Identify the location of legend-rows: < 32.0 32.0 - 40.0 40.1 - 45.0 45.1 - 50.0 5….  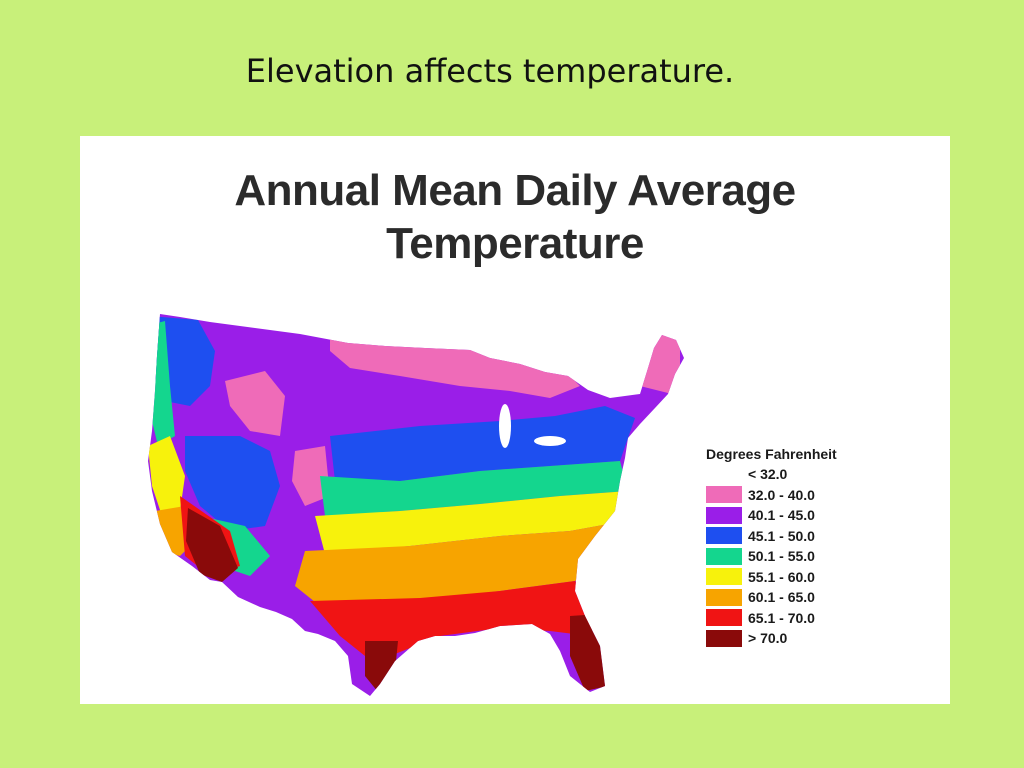
(771, 556).